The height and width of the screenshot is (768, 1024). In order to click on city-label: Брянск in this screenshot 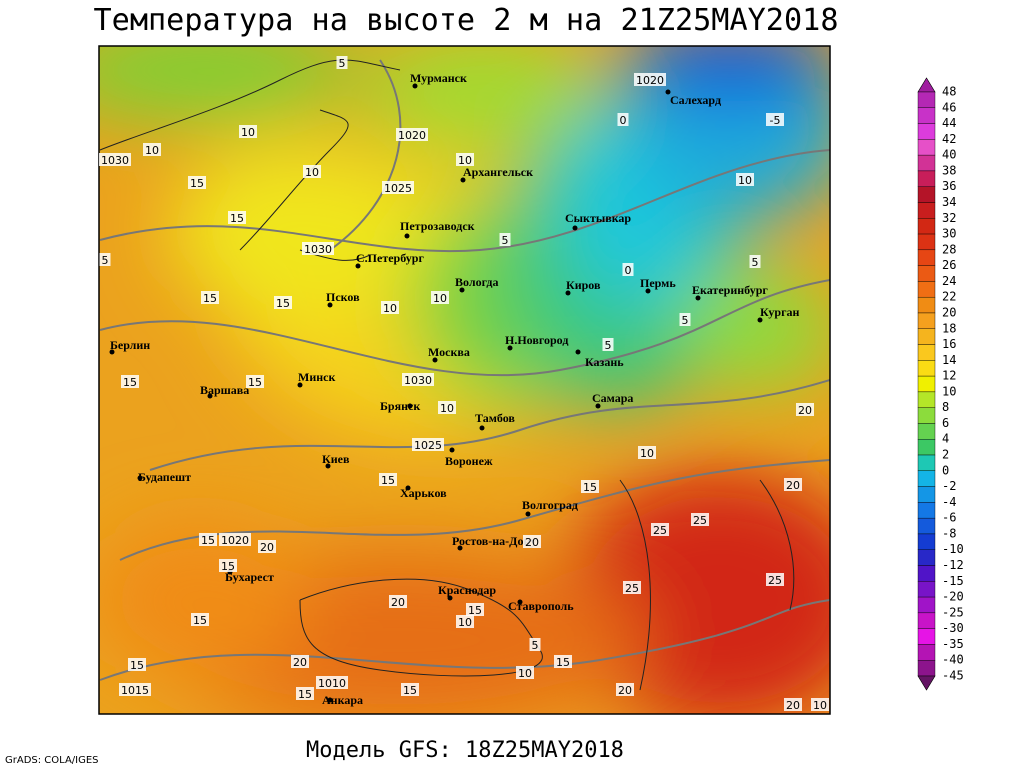, I will do `click(400, 406)`.